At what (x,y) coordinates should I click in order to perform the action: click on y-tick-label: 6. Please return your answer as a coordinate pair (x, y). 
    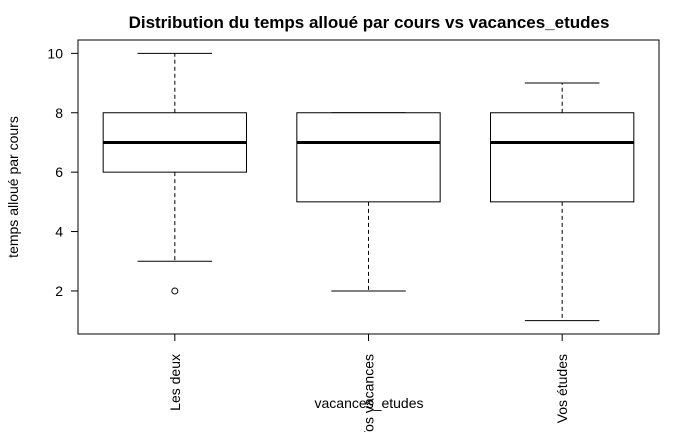
    Looking at the image, I should click on (59, 172).